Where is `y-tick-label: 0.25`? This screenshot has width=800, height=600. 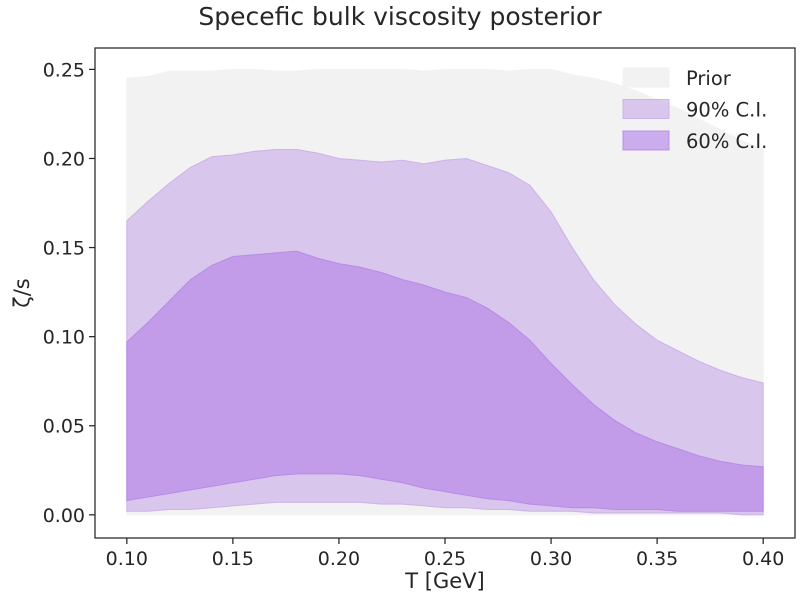
y-tick-label: 0.25 is located at coordinates (64, 70).